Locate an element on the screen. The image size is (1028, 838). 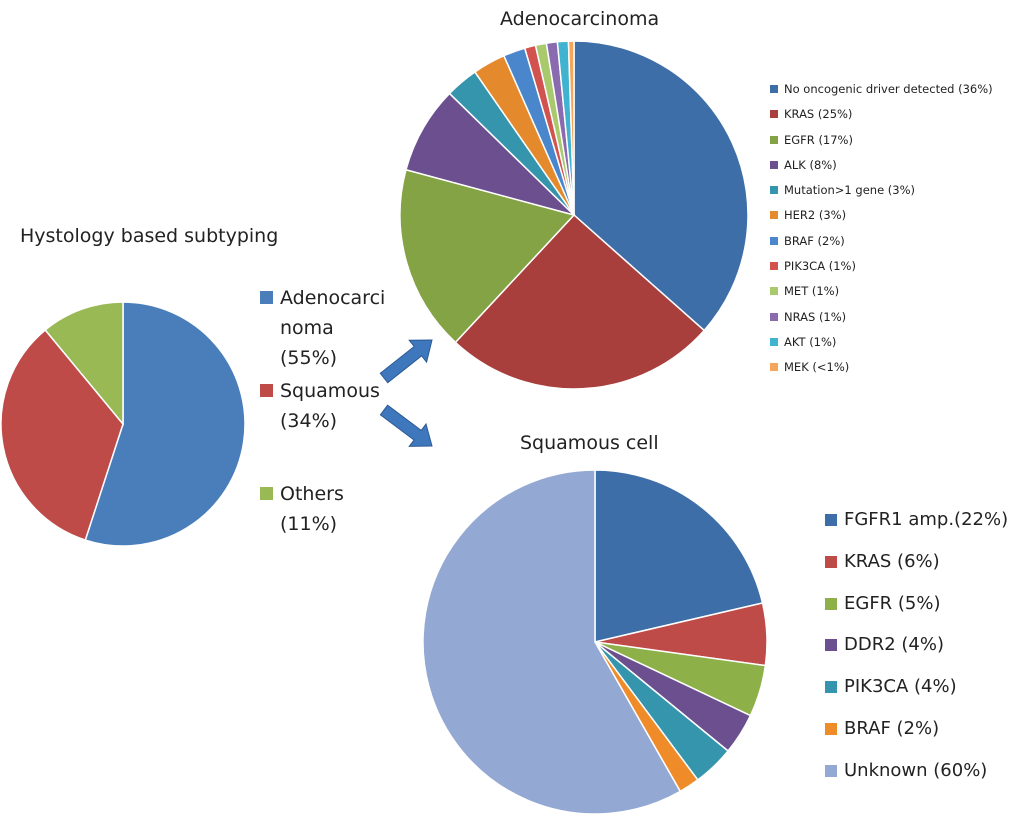
legend-label: Unknown (60%) is located at coordinates (916, 770).